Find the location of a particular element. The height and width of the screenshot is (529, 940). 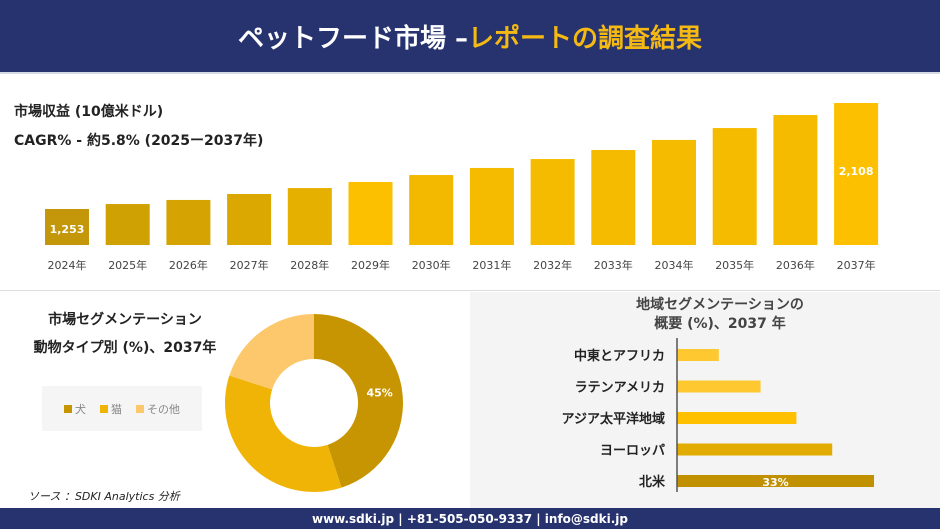

page-header: ペットフード市場 – レポートの調査結果 is located at coordinates (470, 37).